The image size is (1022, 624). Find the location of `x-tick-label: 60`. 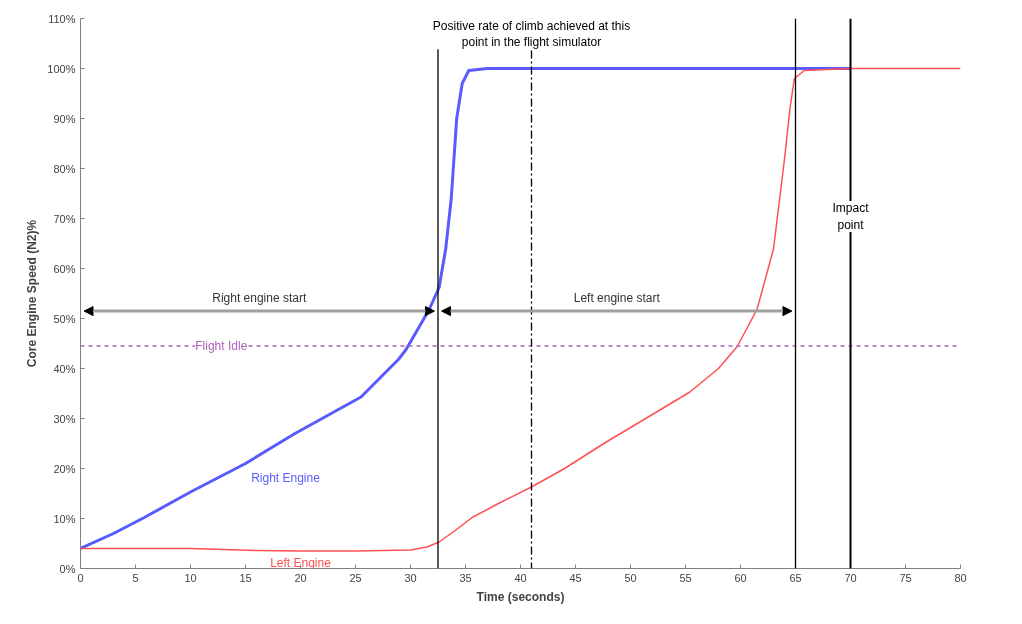

x-tick-label: 60 is located at coordinates (740, 577).